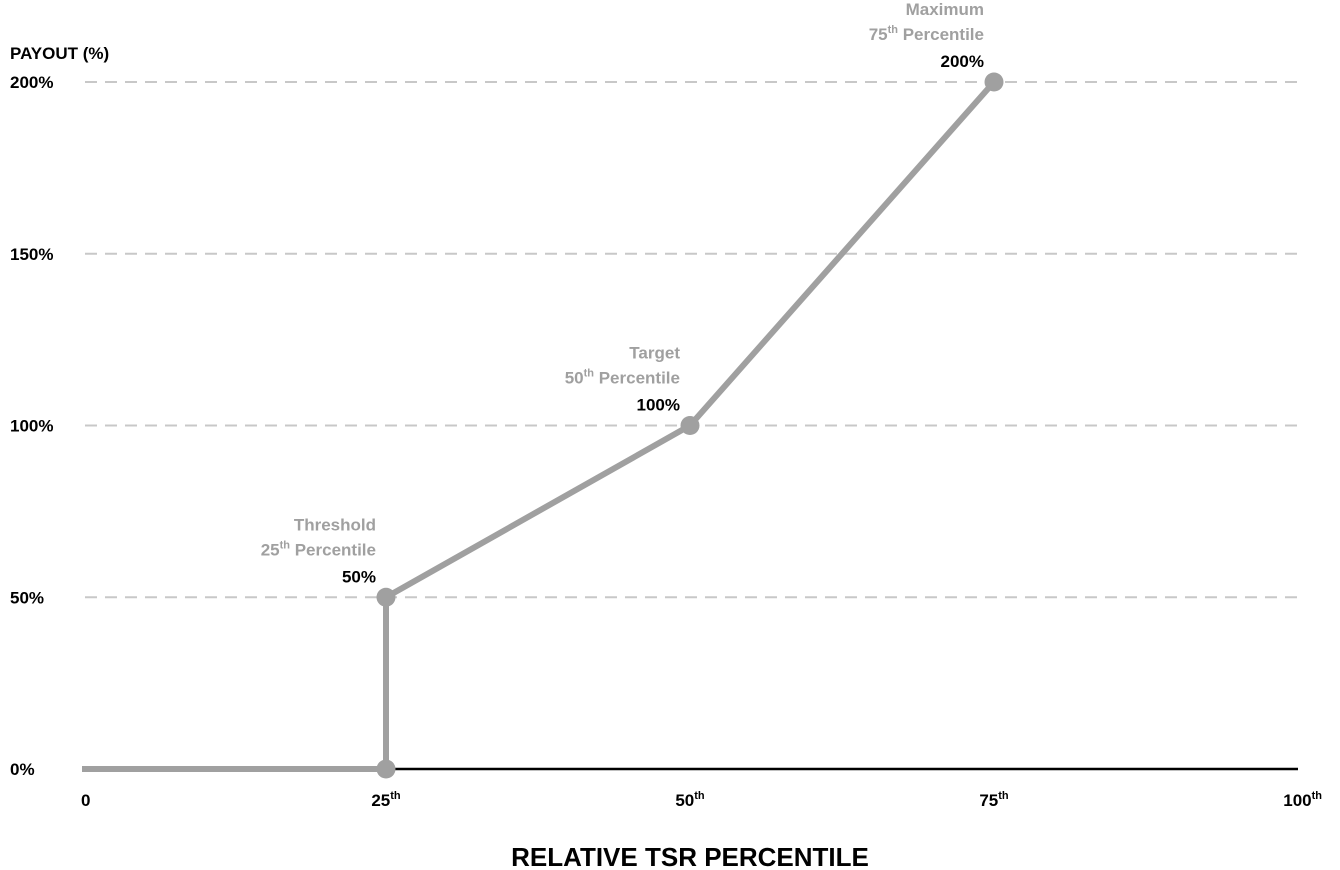 This screenshot has width=1340, height=870. Describe the element at coordinates (31, 82) in the screenshot. I see `y-tick-label-4: 200%` at that location.